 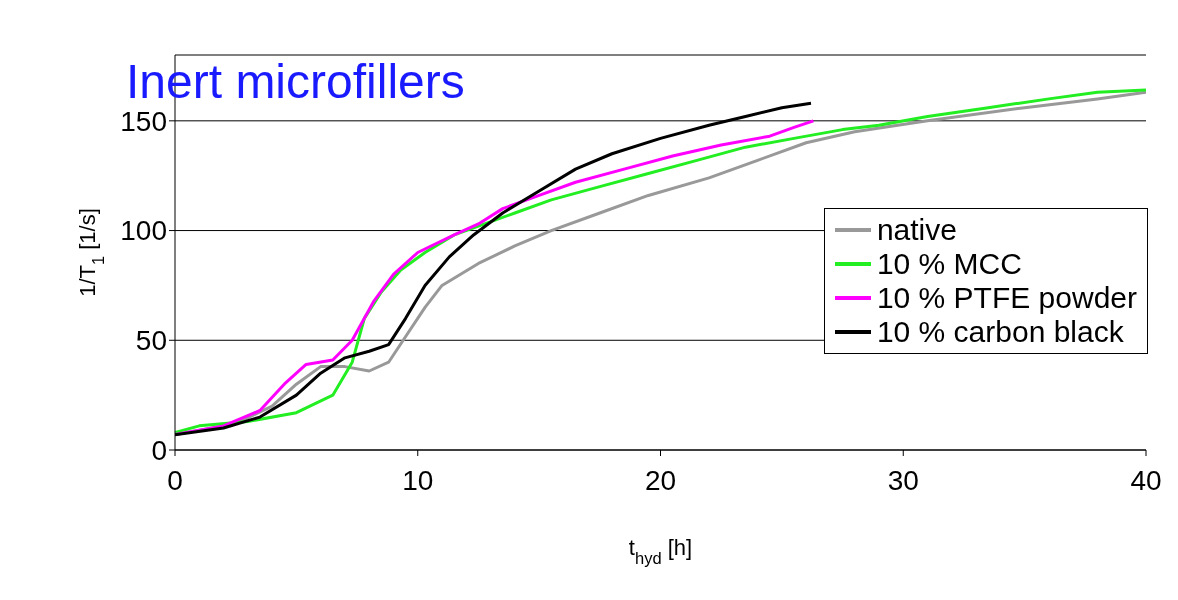 What do you see at coordinates (660, 551) in the screenshot?
I see `x-axis-title: t$_{hyd}$ [h]` at bounding box center [660, 551].